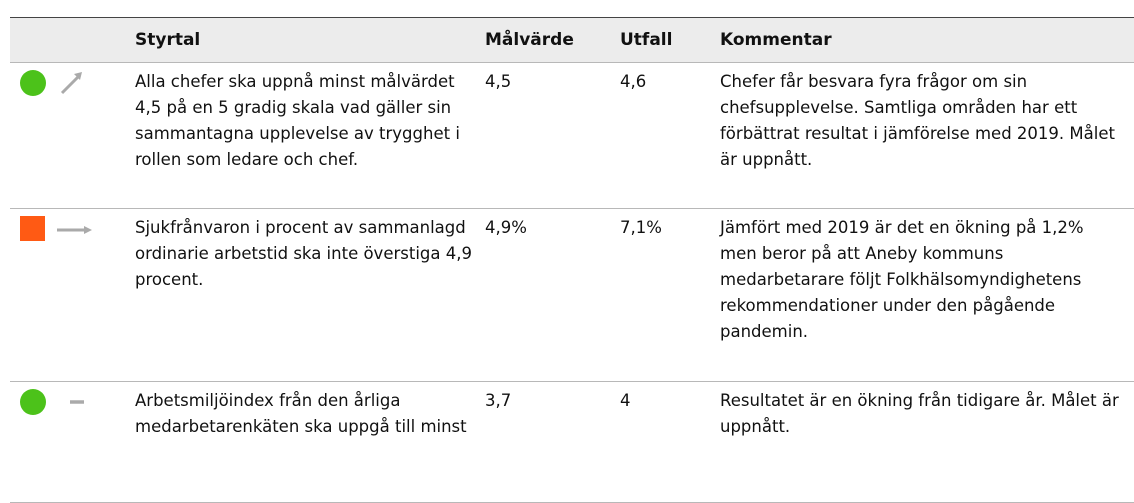 The image size is (1134, 503). Describe the element at coordinates (625, 400) in the screenshot. I see `cell: 4` at that location.